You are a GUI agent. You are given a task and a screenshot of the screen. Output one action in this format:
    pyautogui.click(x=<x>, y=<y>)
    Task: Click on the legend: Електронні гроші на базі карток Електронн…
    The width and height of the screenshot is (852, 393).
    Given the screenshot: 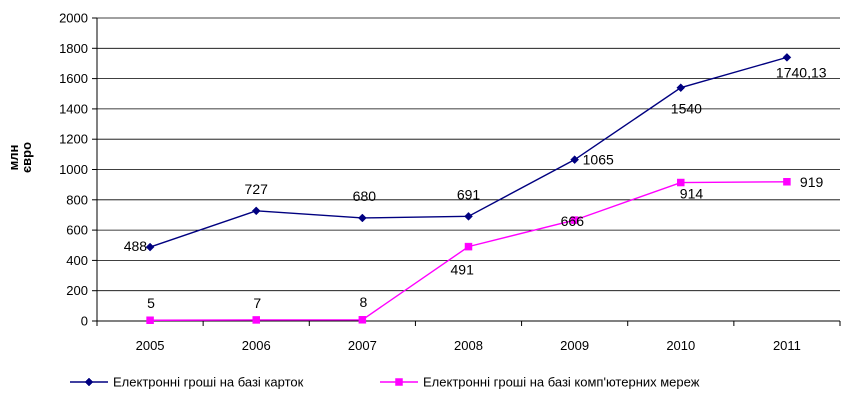 What is the action you would take?
    pyautogui.click(x=385, y=382)
    